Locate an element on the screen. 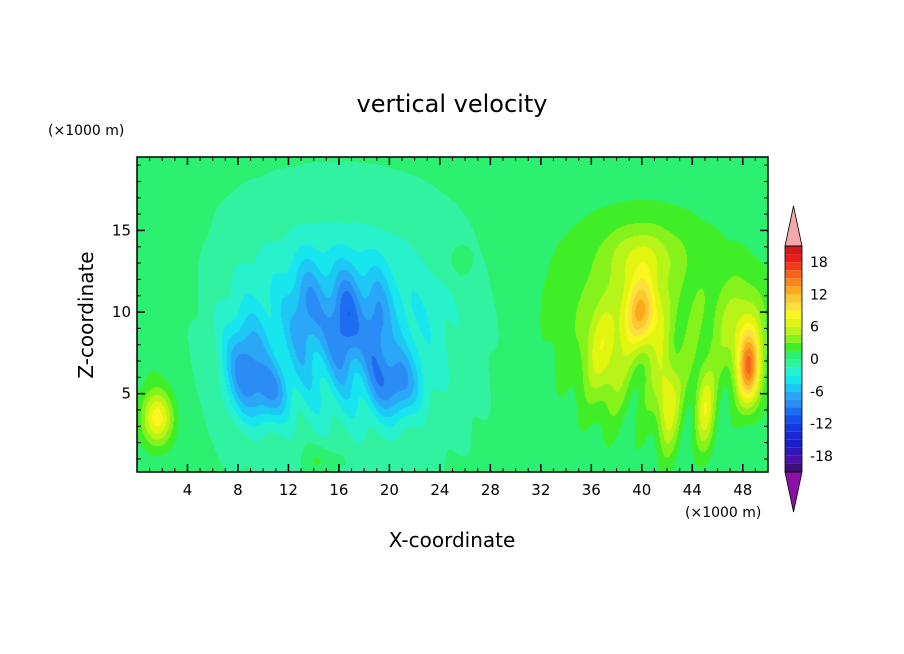 The height and width of the screenshot is (654, 904). colorbar-label: -18 is located at coordinates (821, 457).